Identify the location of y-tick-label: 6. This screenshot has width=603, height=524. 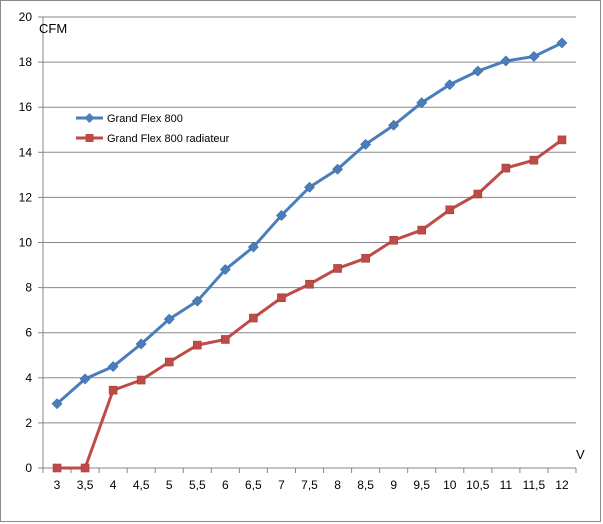
(28, 333).